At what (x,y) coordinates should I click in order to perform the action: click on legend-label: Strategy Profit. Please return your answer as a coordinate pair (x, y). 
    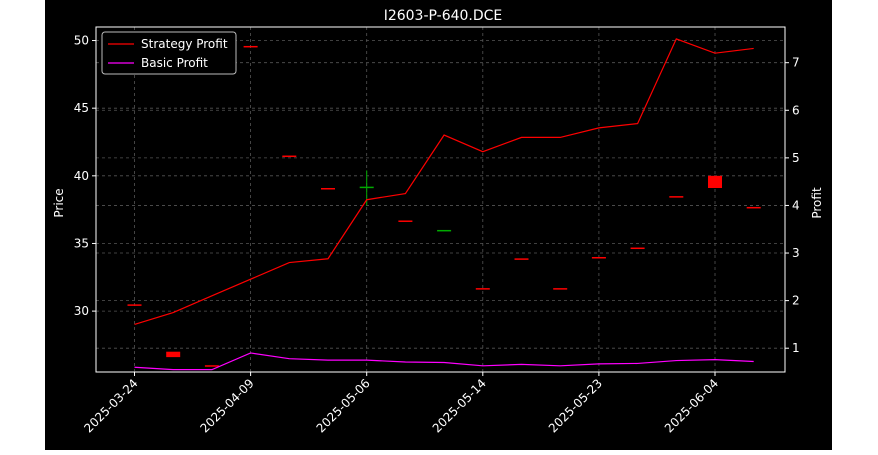
    Looking at the image, I should click on (184, 44).